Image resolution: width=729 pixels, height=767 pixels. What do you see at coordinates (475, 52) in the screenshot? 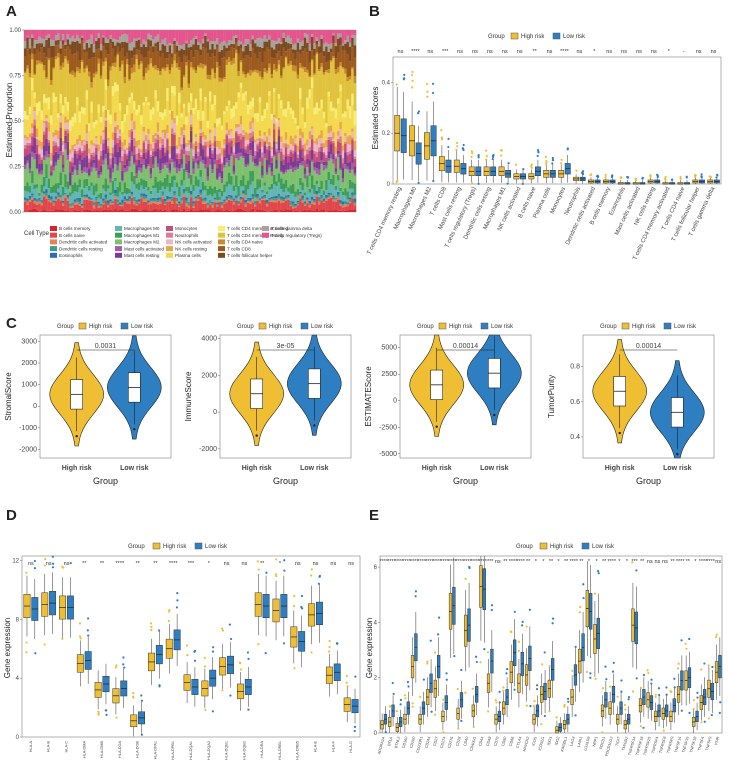
I see `significance-label: ns` at bounding box center [475, 52].